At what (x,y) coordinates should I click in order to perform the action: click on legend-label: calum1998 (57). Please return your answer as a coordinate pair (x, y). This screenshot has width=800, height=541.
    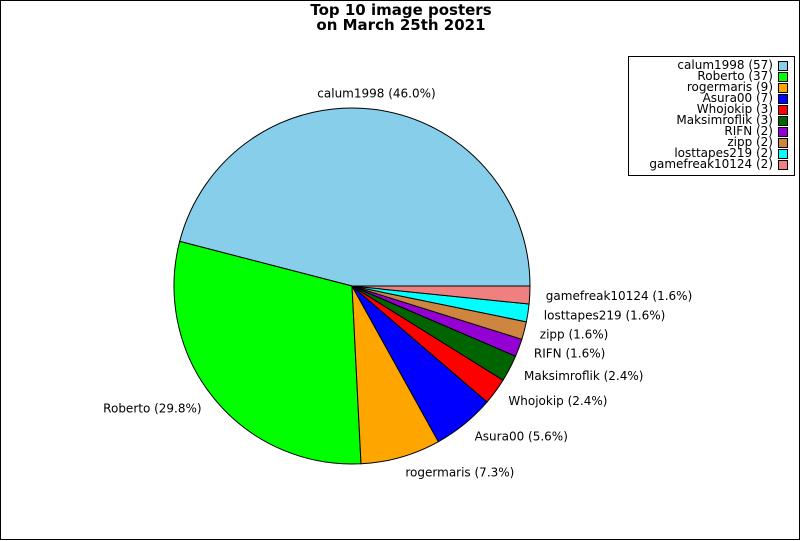
    Looking at the image, I should click on (725, 65).